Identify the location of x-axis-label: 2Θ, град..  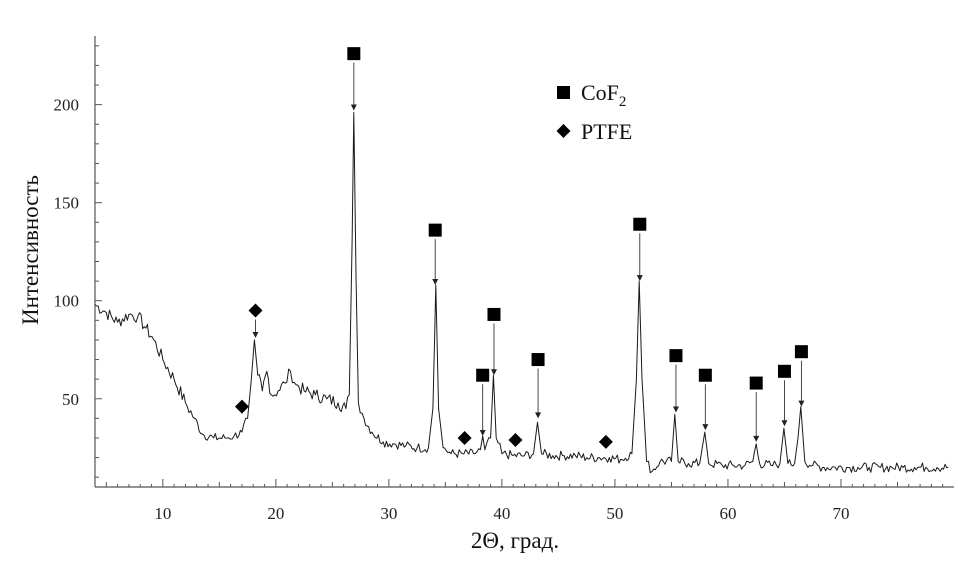
(515, 540).